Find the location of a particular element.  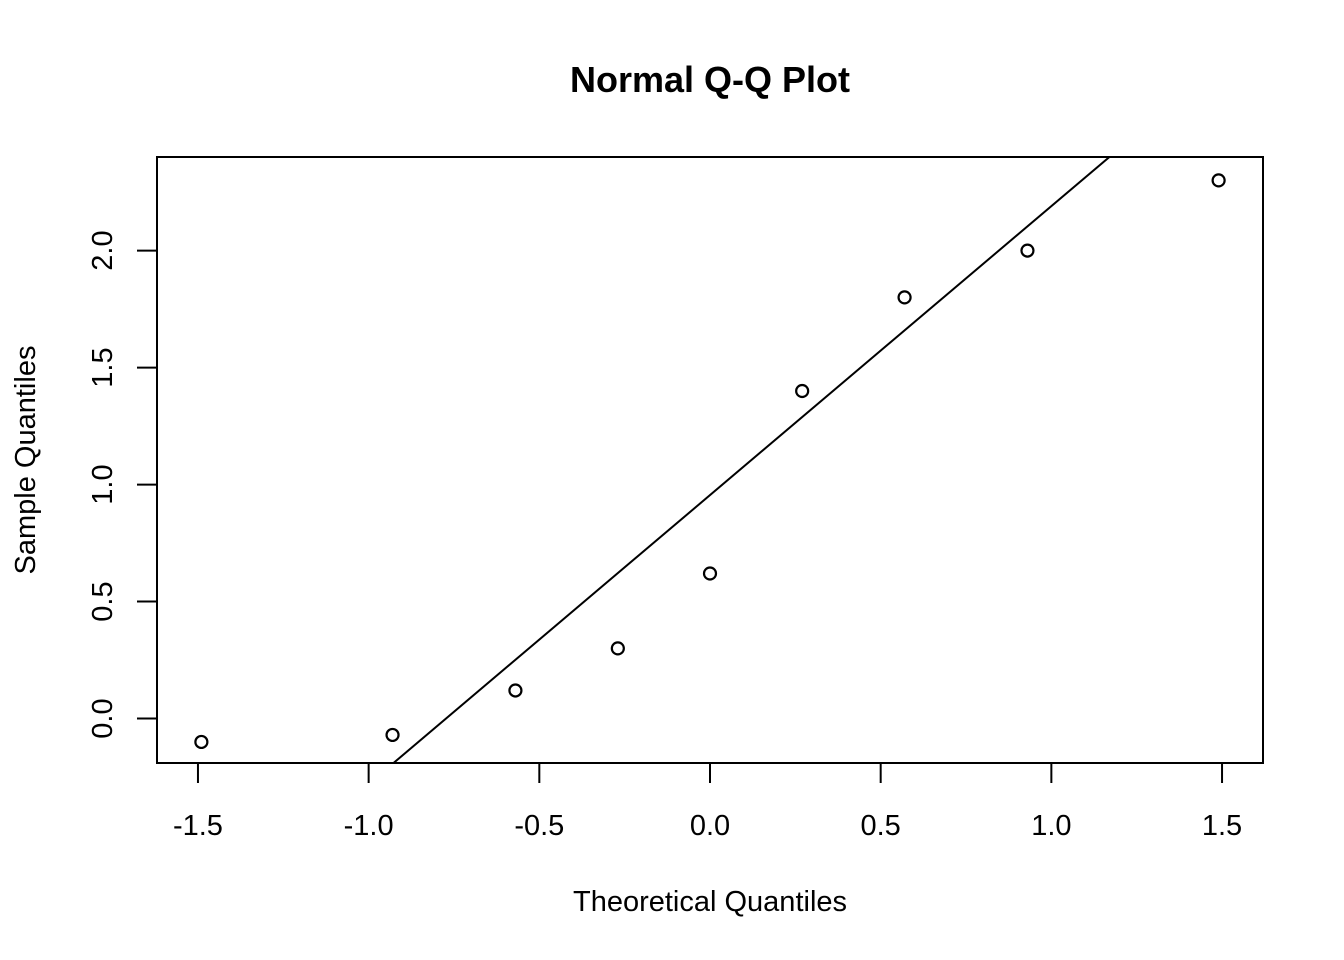

y-tick-label: 1.5 is located at coordinates (103, 367).